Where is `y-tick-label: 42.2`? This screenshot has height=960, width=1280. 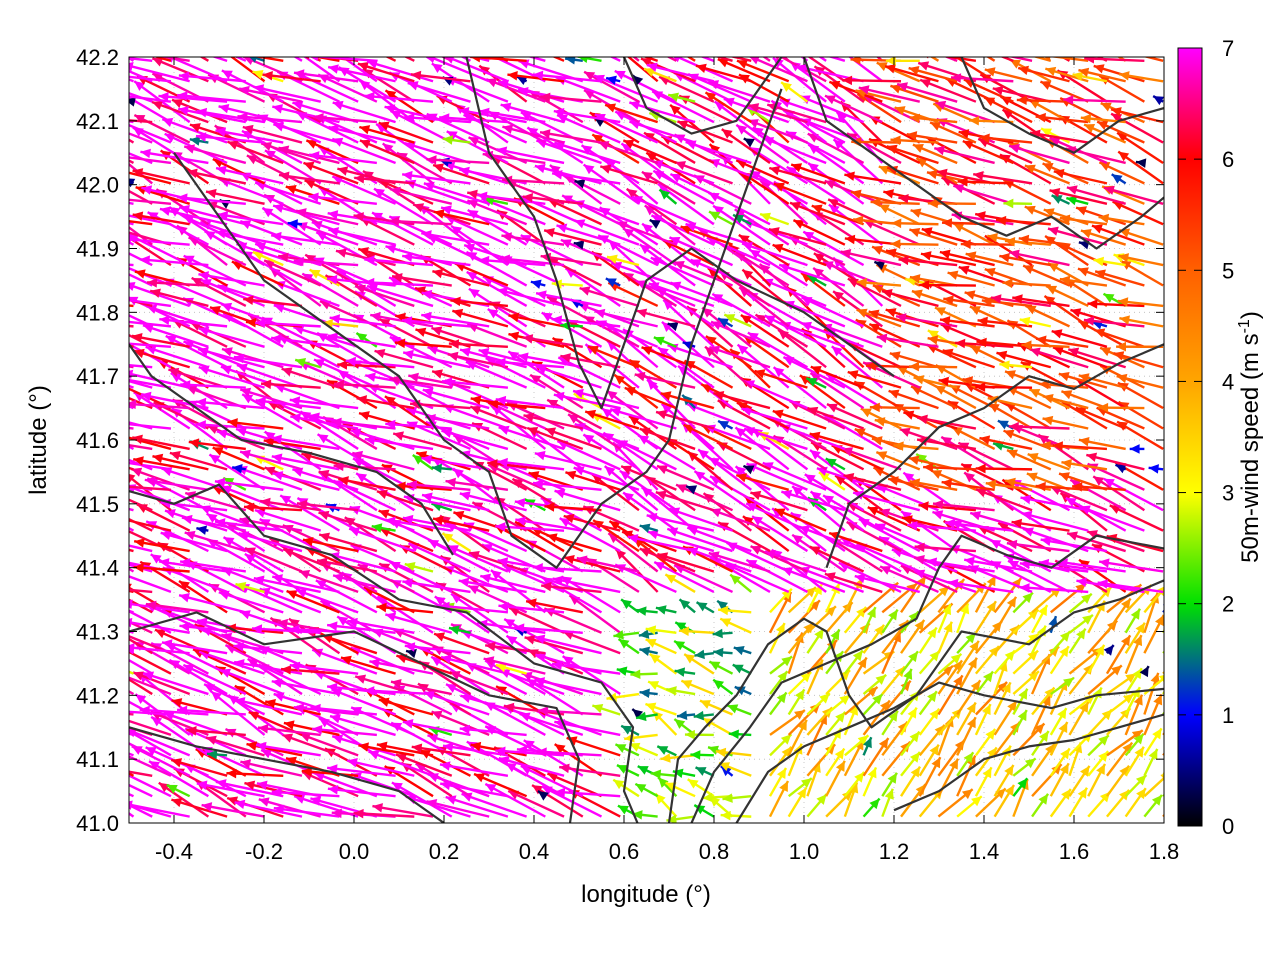
y-tick-label: 42.2 is located at coordinates (97, 57).